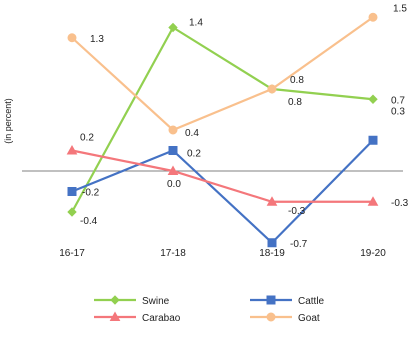  What do you see at coordinates (209, 309) in the screenshot?
I see `legend: Swine Cattle Carabao Goat` at bounding box center [209, 309].